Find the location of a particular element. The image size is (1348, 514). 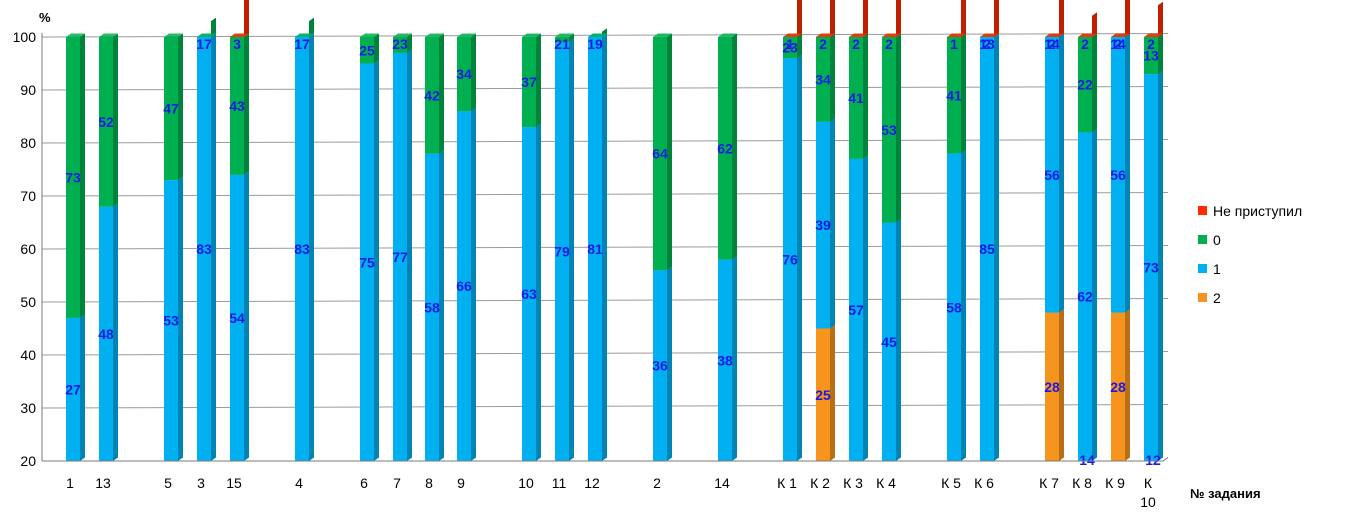

y-tick-label: 80 is located at coordinates (28, 143).